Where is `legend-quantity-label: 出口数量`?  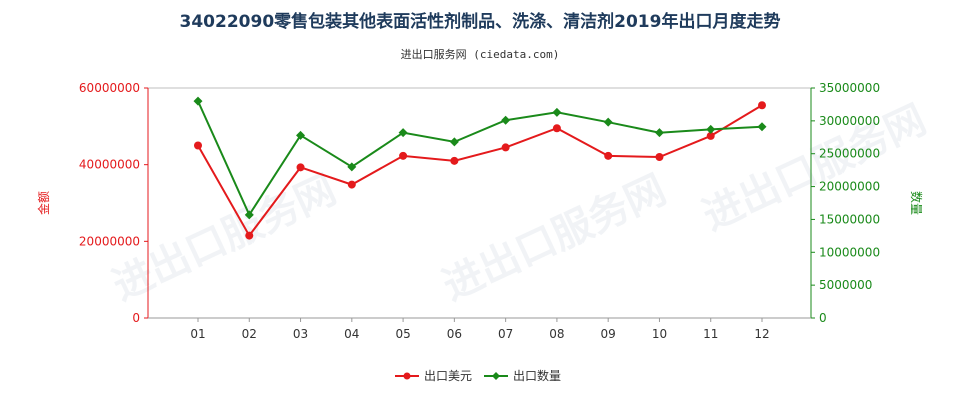 legend-quantity-label: 出口数量 is located at coordinates (537, 375).